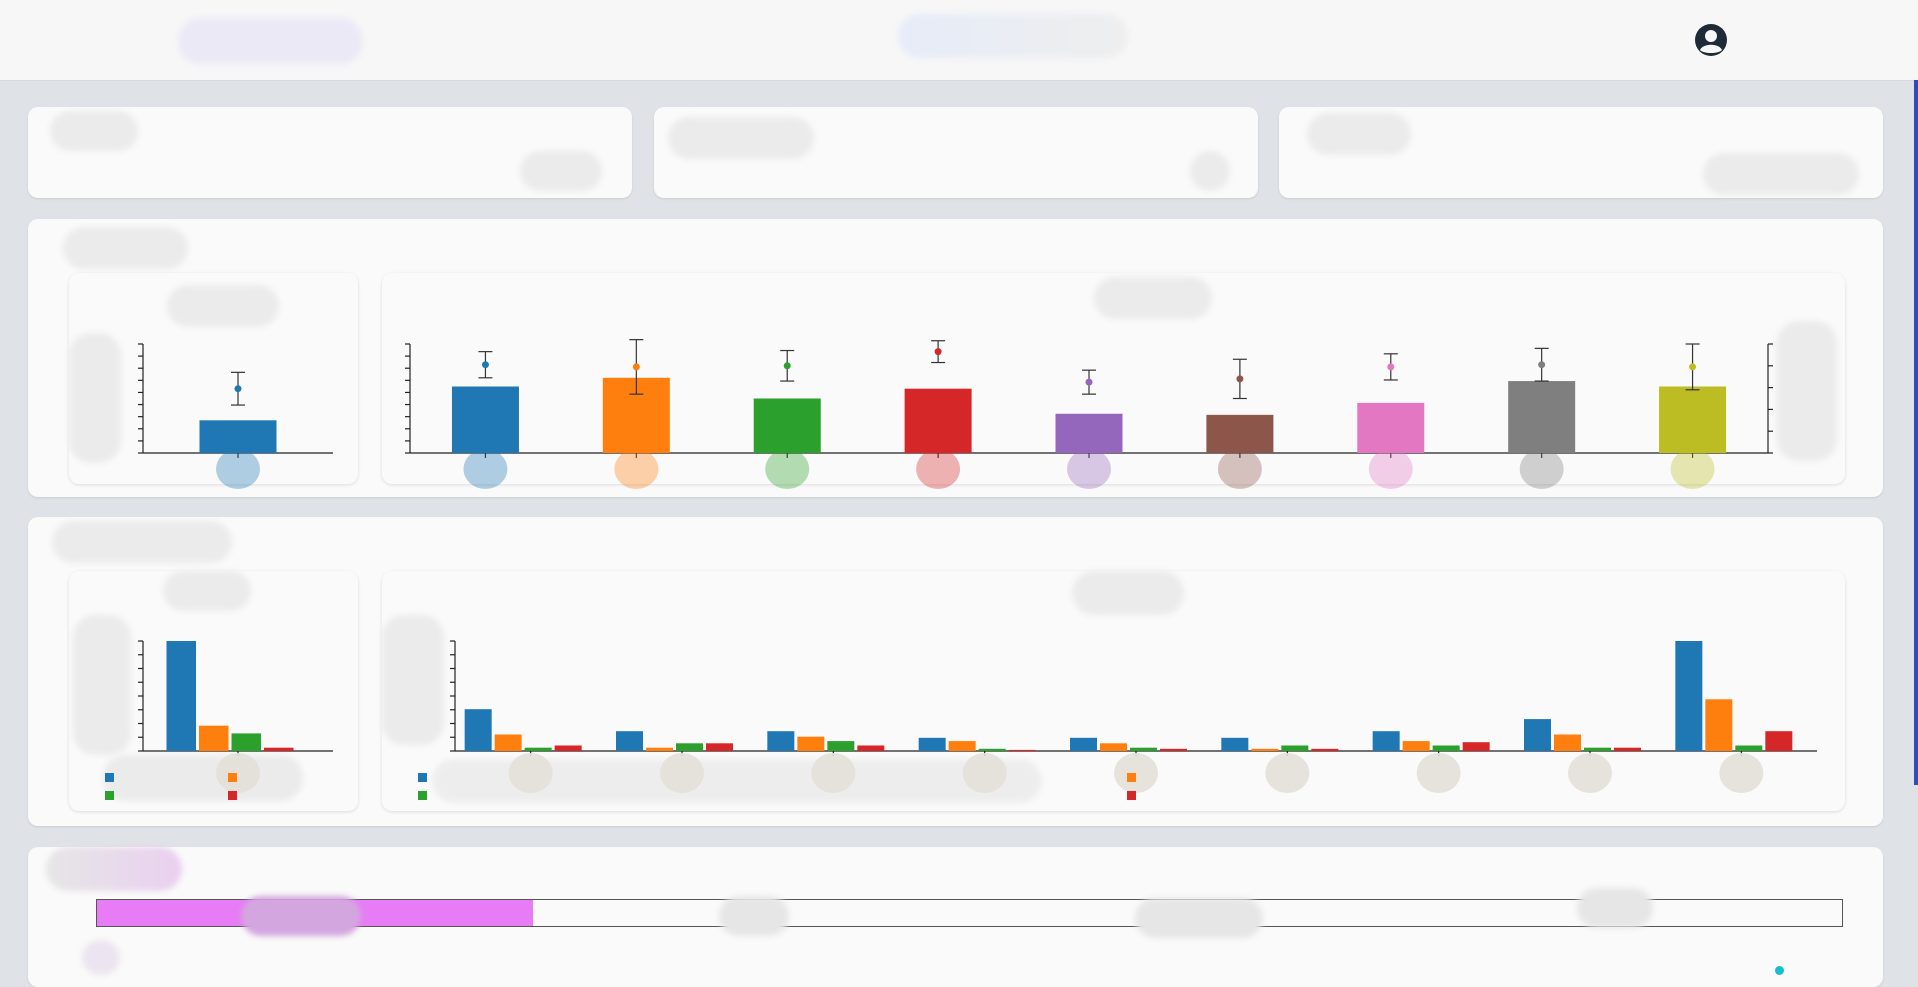  What do you see at coordinates (1013, 36) in the screenshot?
I see `center-header-label` at bounding box center [1013, 36].